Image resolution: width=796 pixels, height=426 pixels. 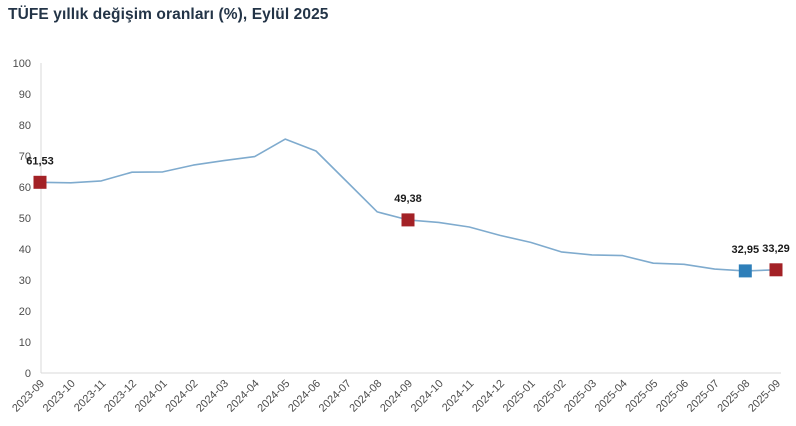 I want to click on x-axis-tick-label: 2024-11, so click(x=458, y=396).